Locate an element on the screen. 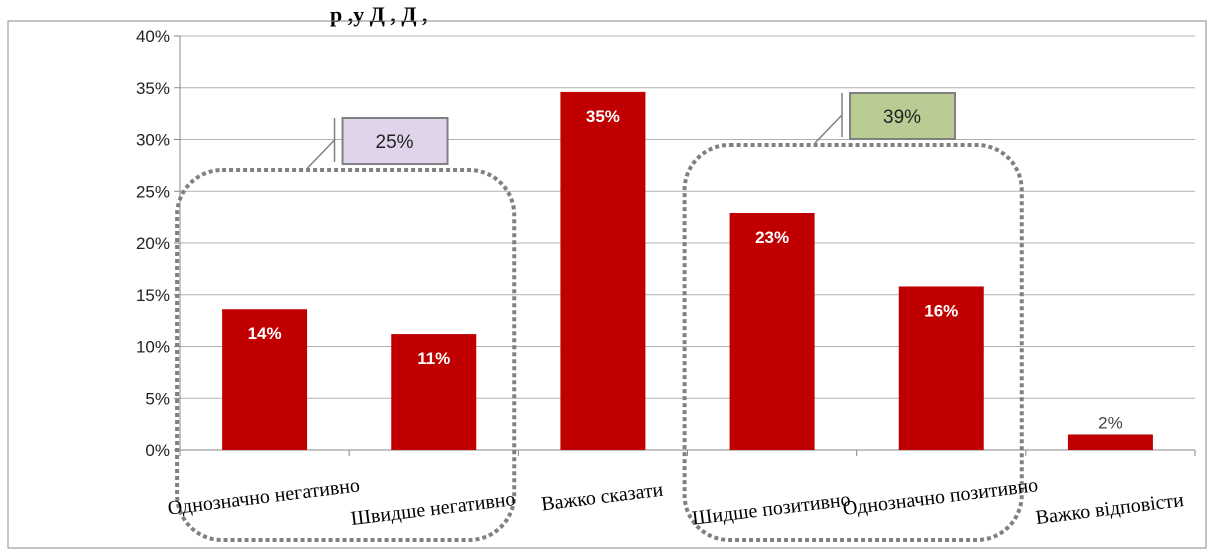 The height and width of the screenshot is (552, 1213). category-label: Шидше позитивно is located at coordinates (771, 508).